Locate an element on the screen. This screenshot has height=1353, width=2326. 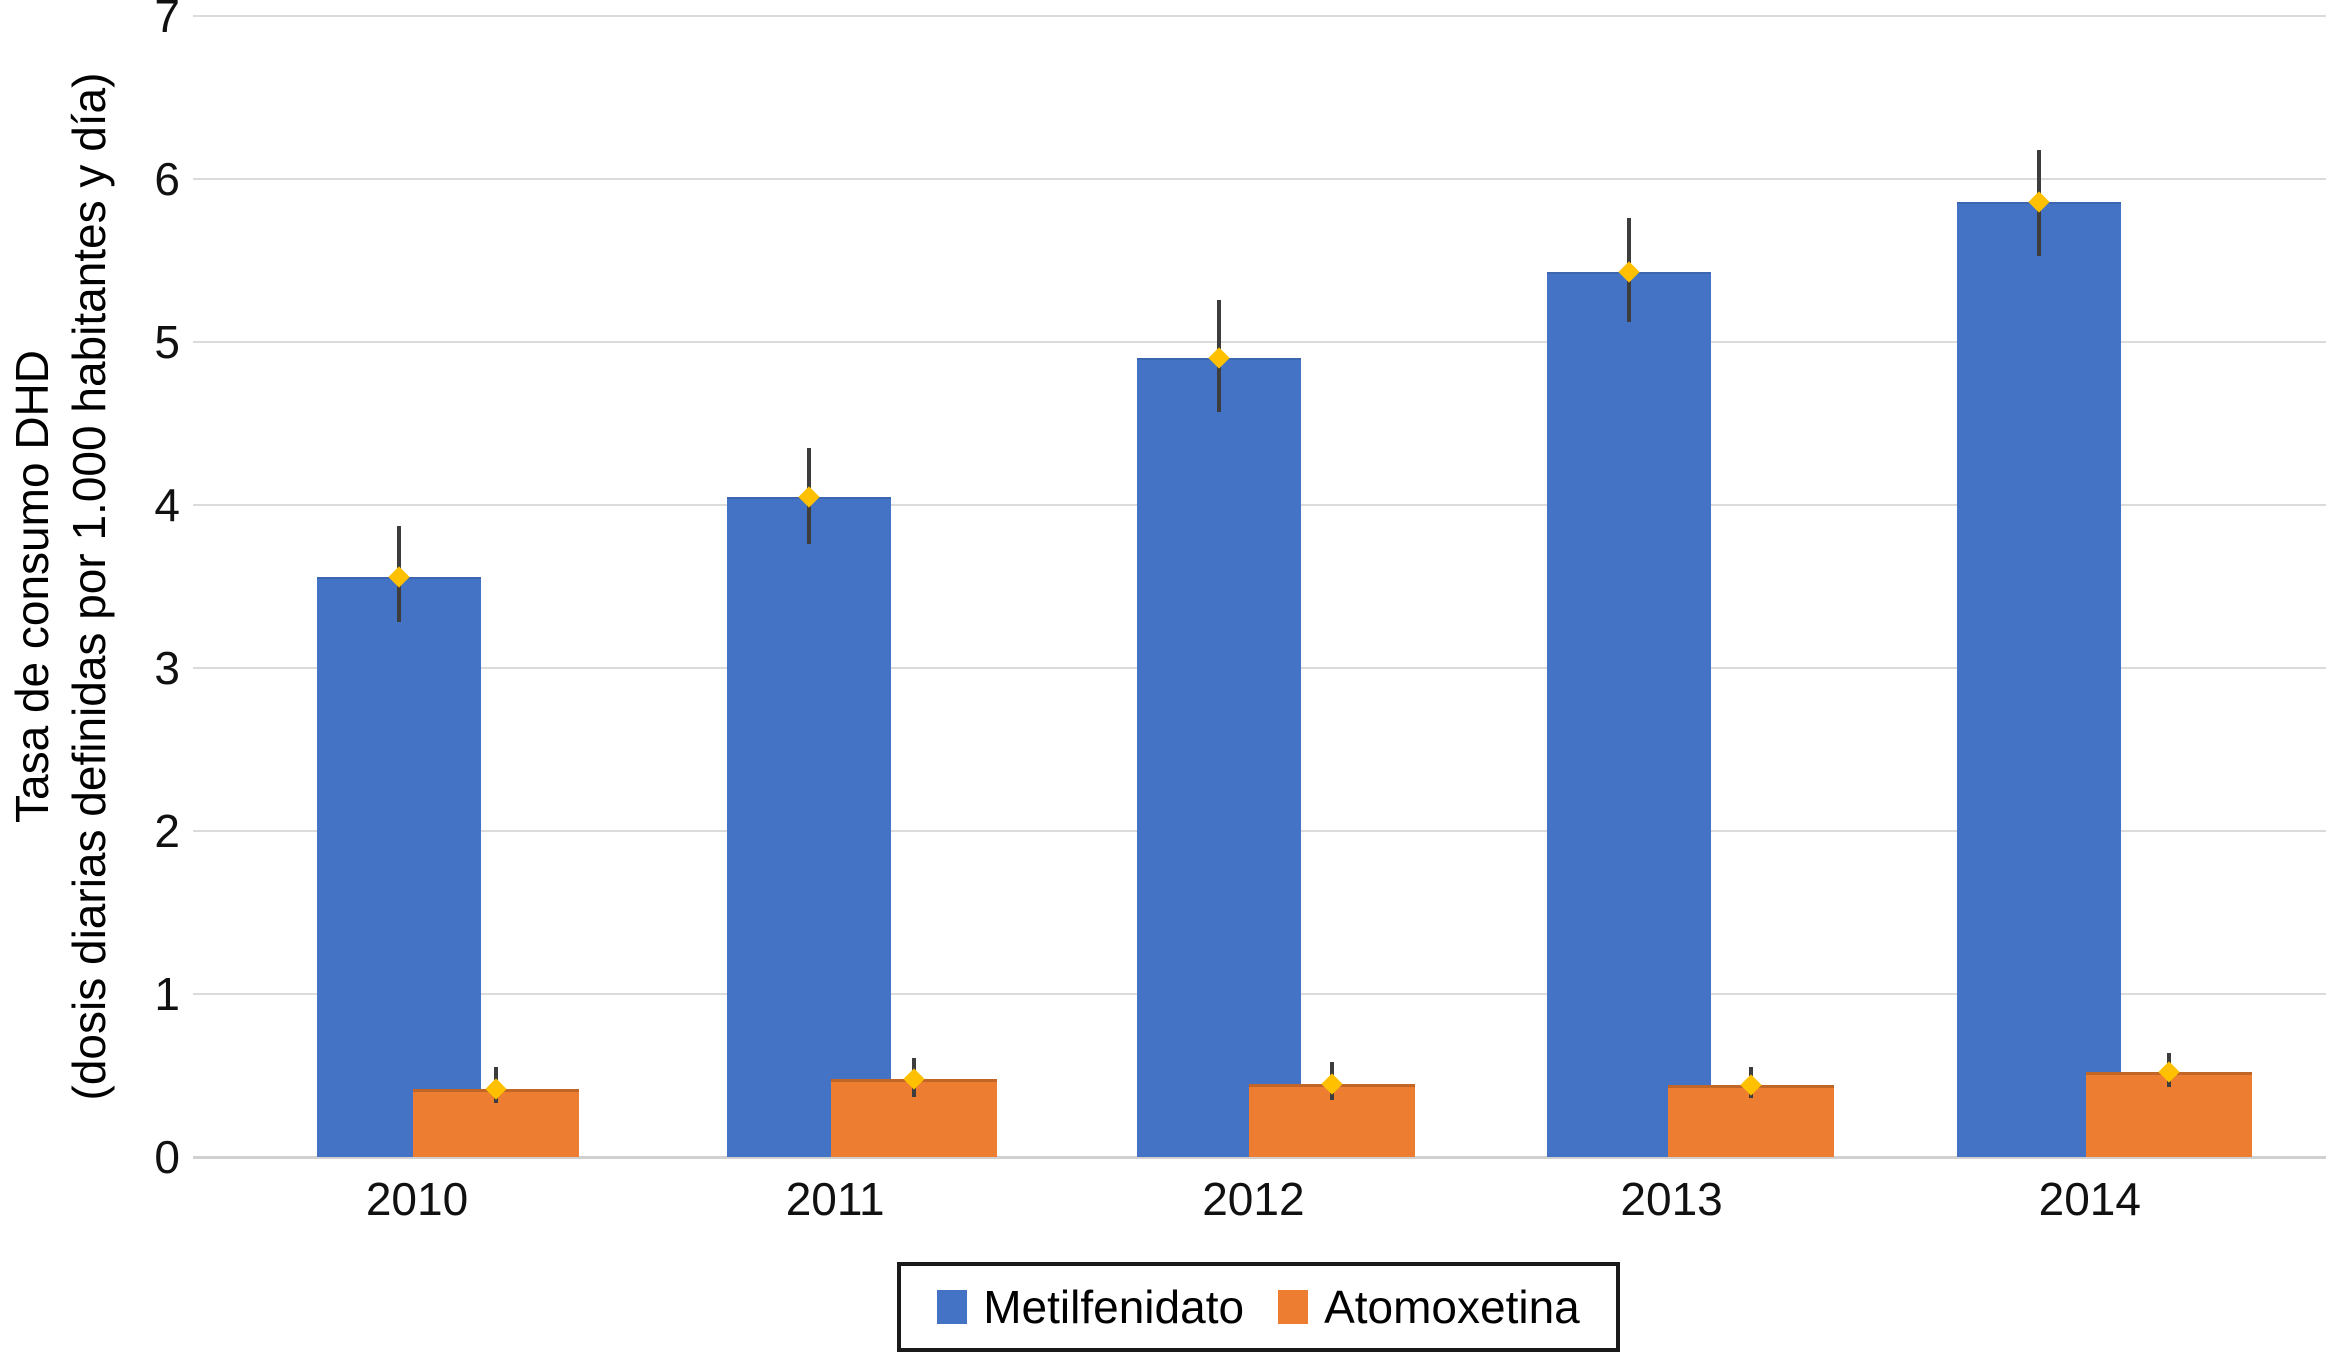
y-tick-label-6: 6 is located at coordinates (167, 179).